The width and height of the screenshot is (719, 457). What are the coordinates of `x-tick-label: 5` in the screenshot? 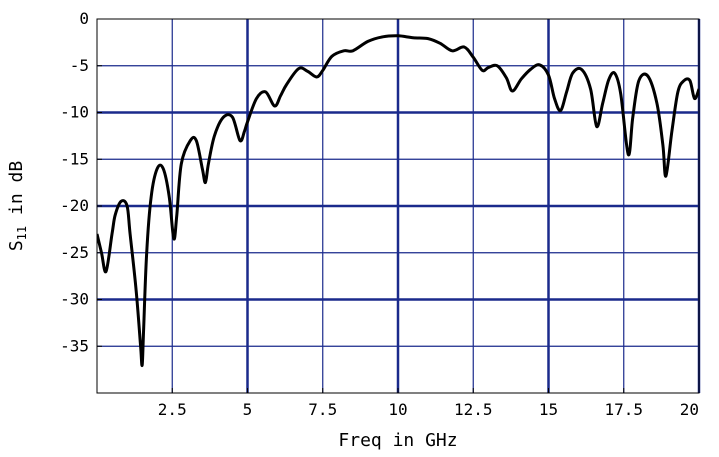 It's located at (248, 409).